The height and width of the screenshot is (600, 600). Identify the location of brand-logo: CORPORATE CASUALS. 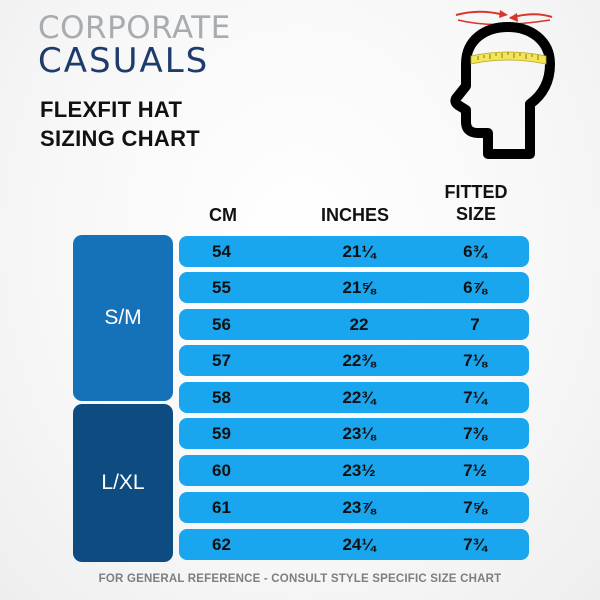
(134, 45).